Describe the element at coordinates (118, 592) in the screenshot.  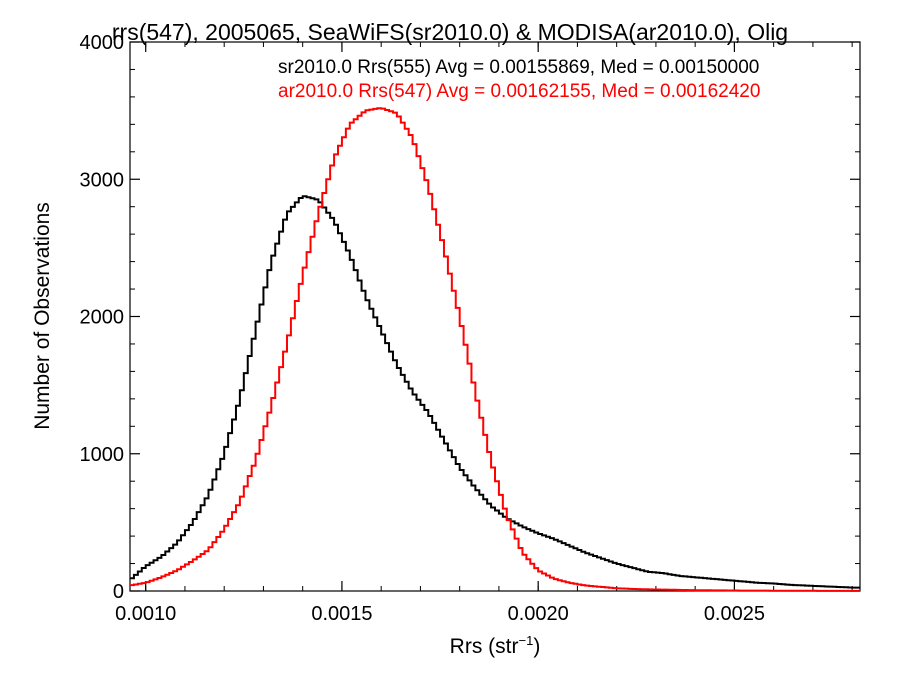
I see `y-tick-label: 0` at that location.